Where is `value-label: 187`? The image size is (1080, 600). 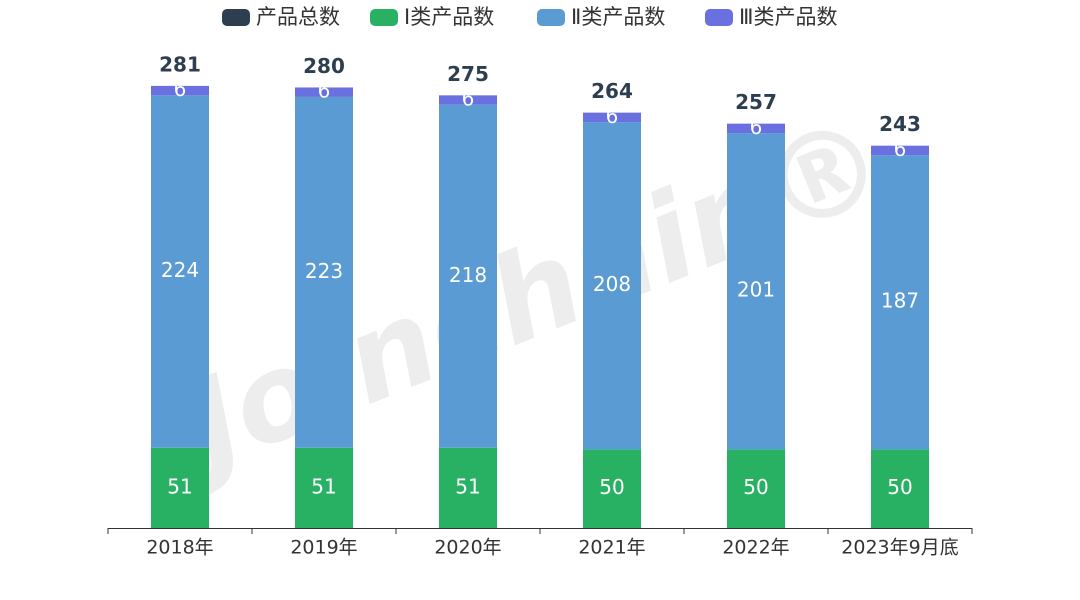
value-label: 187 is located at coordinates (900, 301).